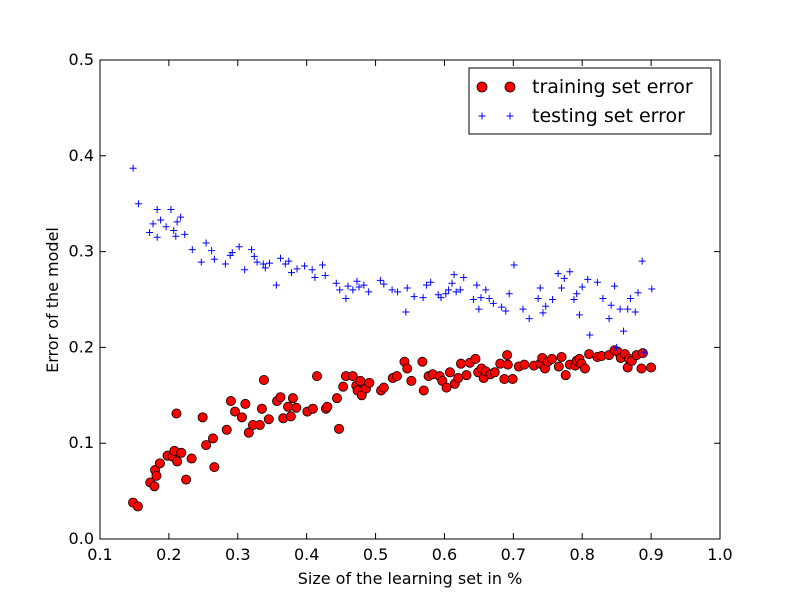  Describe the element at coordinates (513, 554) in the screenshot. I see `x-tick-label: 0.7` at that location.